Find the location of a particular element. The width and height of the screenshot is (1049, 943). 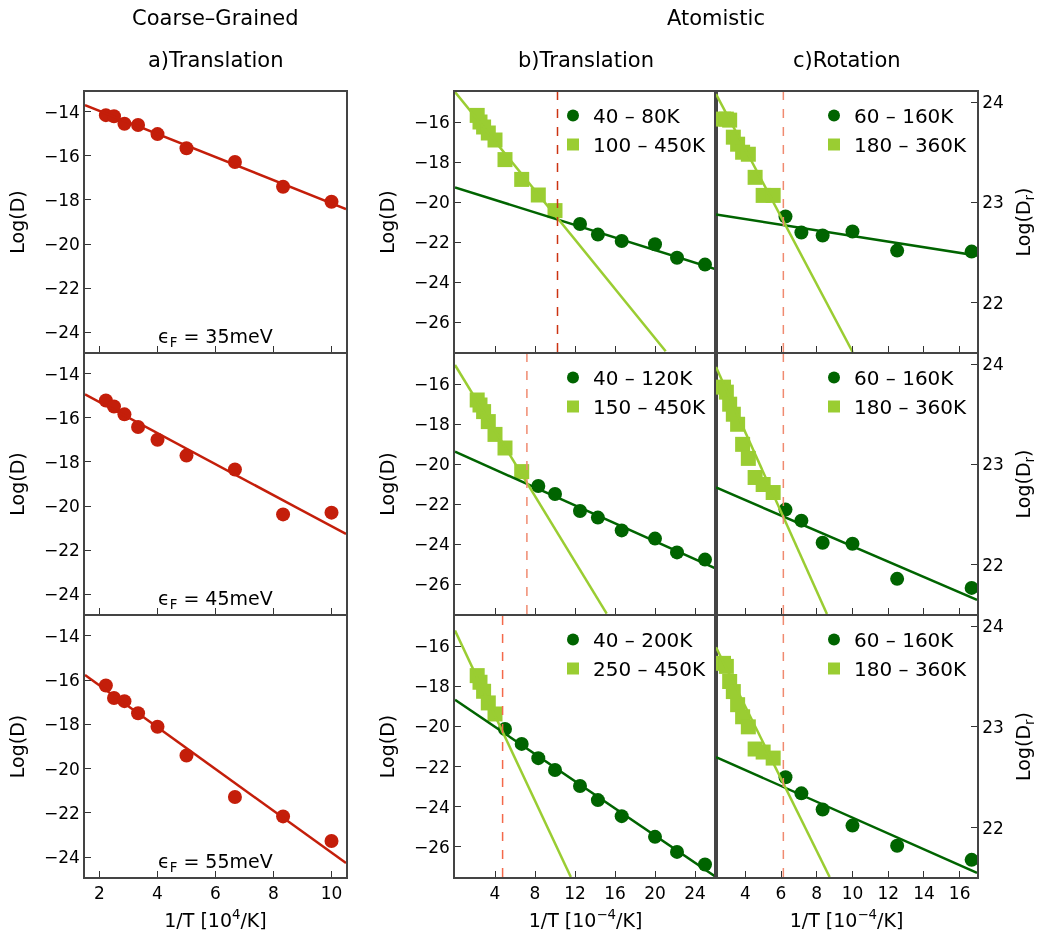

legend-label: 40 – 200K is located at coordinates (643, 640).